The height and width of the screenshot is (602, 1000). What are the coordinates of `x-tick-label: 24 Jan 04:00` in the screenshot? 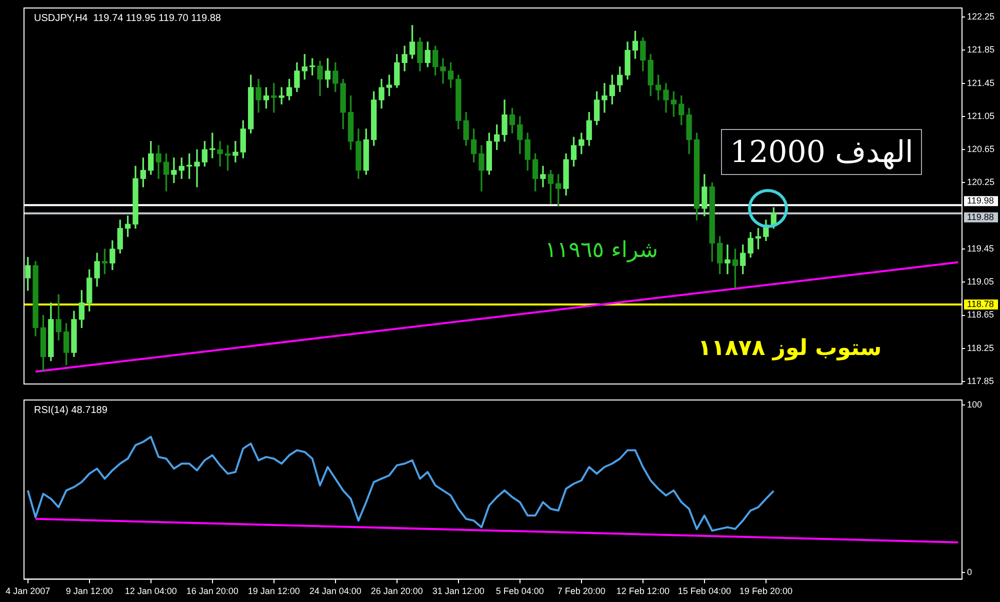 It's located at (335, 591).